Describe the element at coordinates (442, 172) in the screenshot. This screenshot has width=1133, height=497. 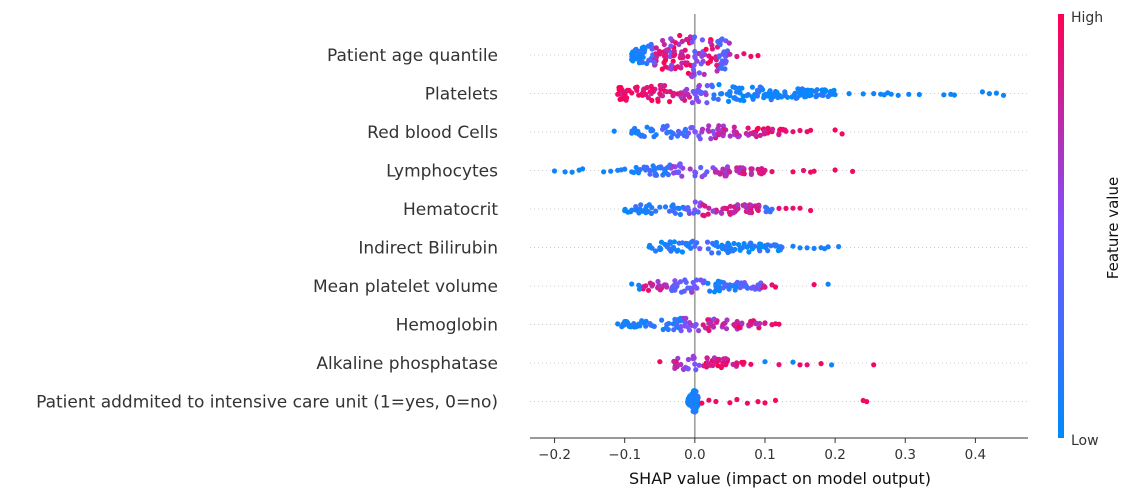
I see `feature-label: Lymphocytes` at that location.